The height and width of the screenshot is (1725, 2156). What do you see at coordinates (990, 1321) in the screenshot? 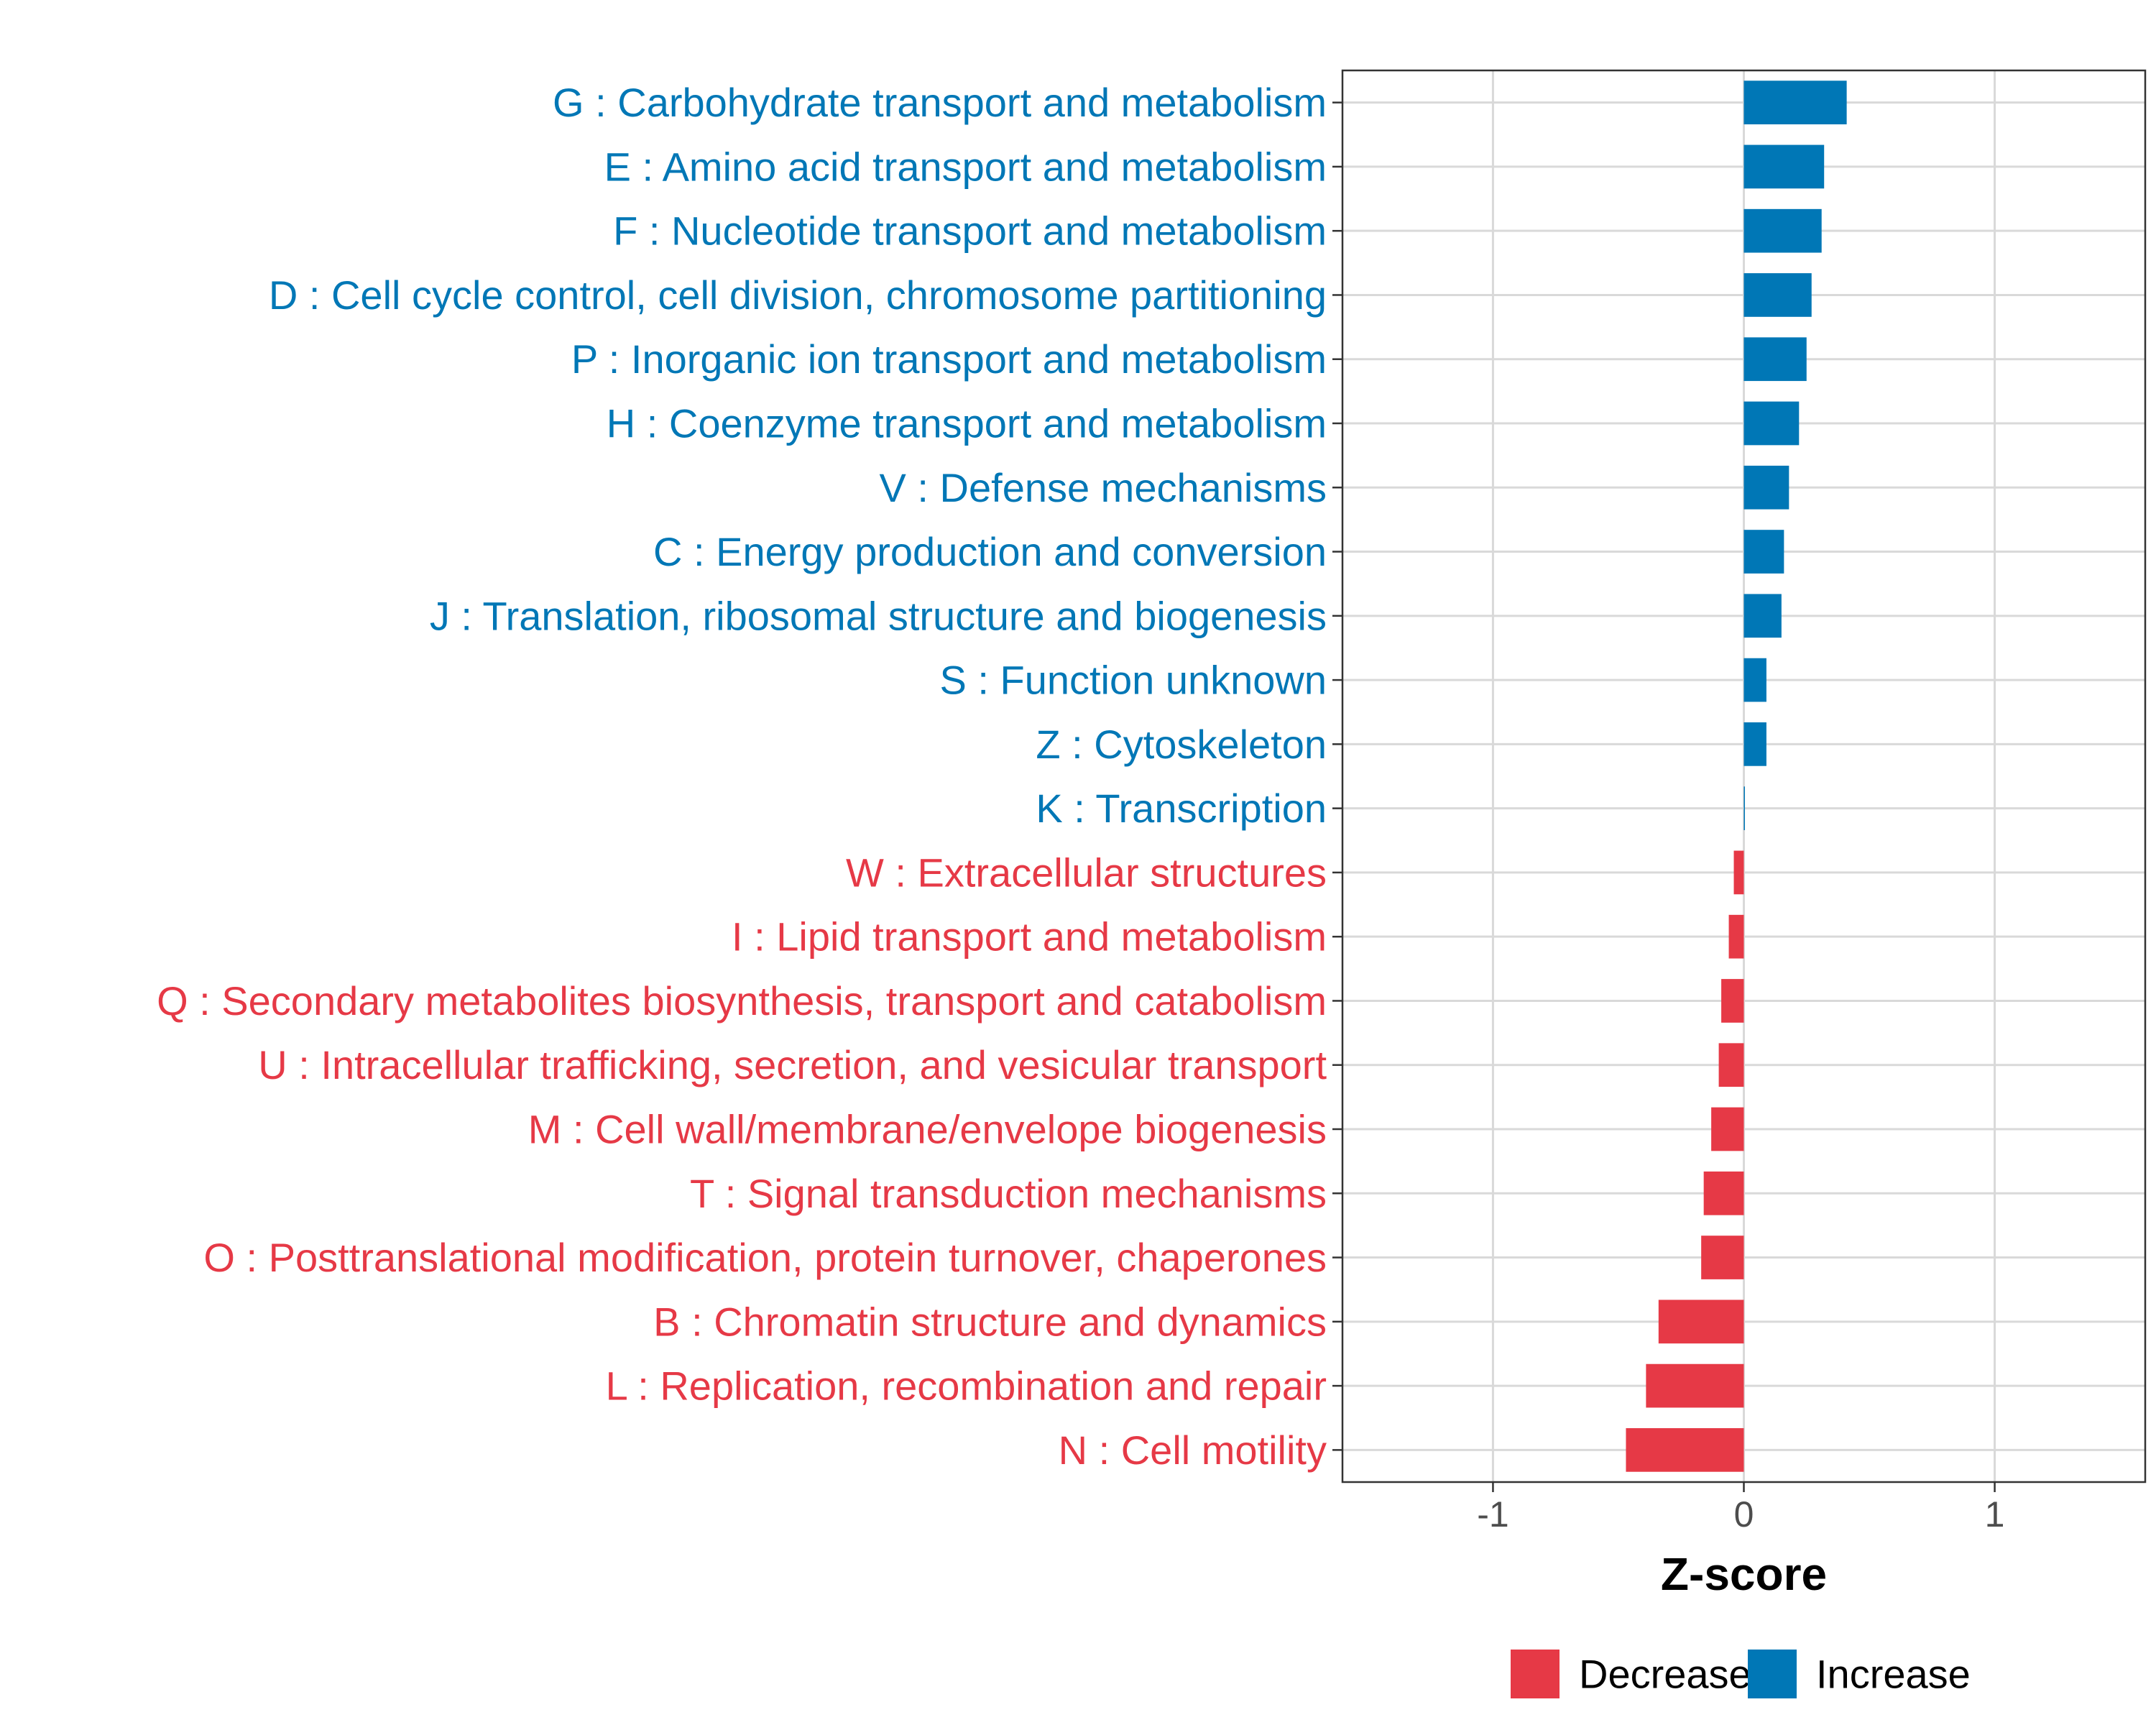
I see `category-label: B : Chromatin structure and dynamics` at bounding box center [990, 1321].